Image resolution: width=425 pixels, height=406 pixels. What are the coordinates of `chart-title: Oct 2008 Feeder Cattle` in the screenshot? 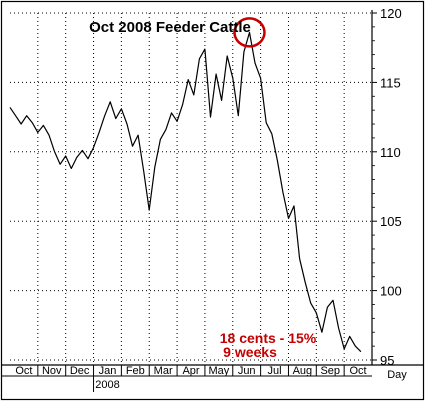 It's located at (170, 27).